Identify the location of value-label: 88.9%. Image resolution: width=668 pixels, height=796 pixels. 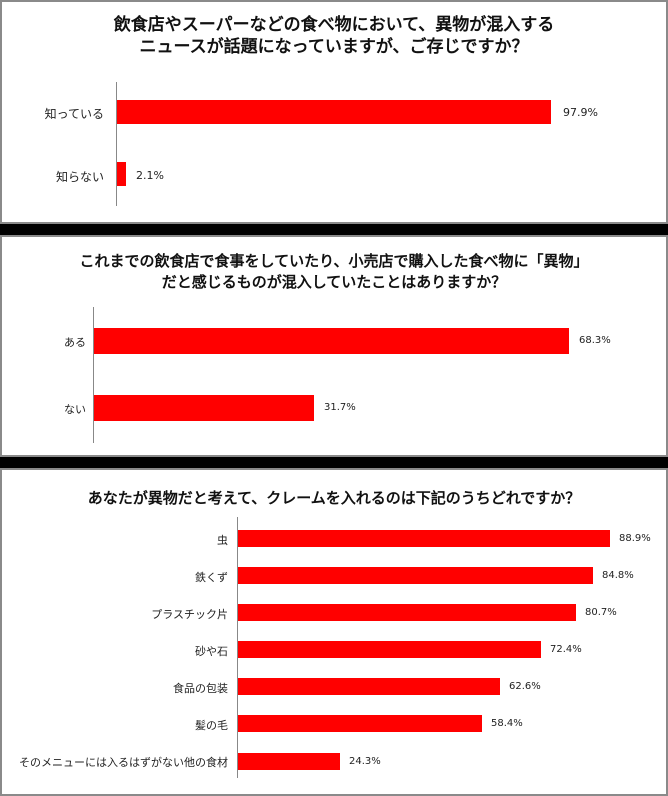
(635, 538).